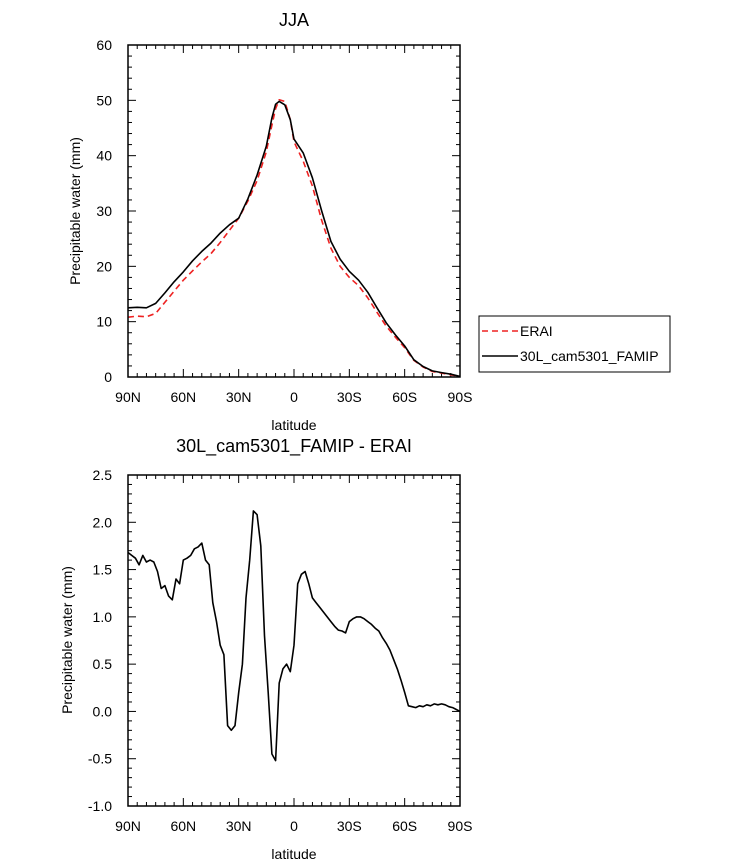 The height and width of the screenshot is (865, 733). What do you see at coordinates (104, 322) in the screenshot?
I see `y-tick-label: 10` at bounding box center [104, 322].